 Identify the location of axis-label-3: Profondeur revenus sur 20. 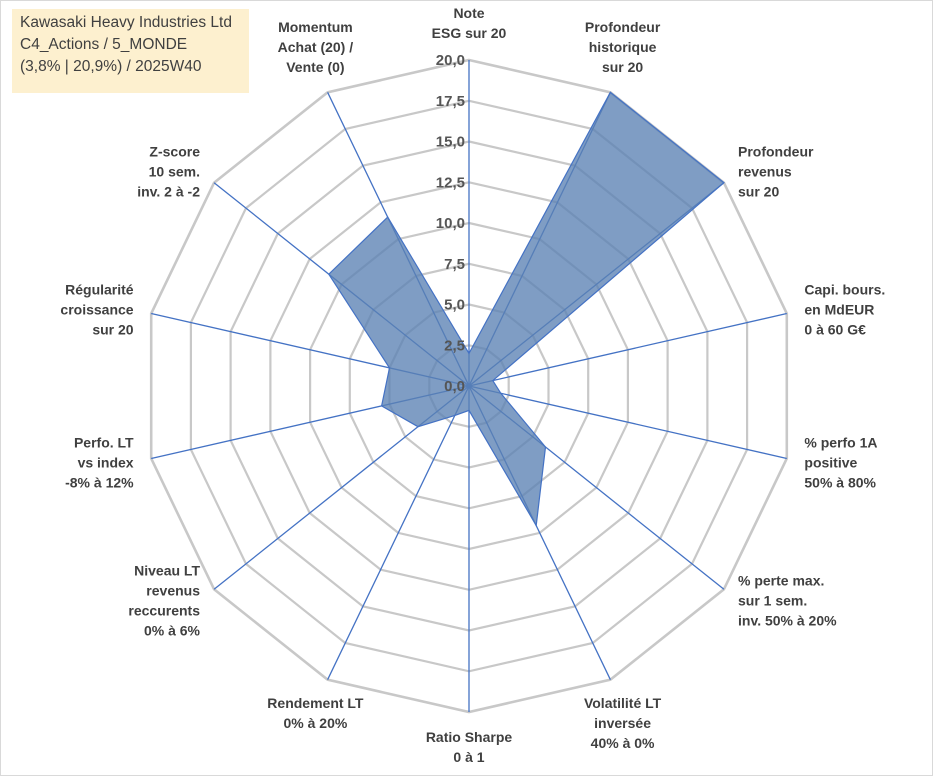
(776, 172).